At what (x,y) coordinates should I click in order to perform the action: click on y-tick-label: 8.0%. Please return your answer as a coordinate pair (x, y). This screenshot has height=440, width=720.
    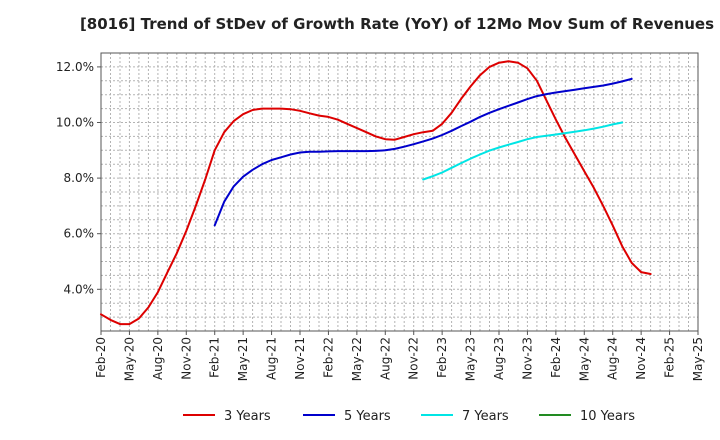
    Looking at the image, I should click on (79, 178).